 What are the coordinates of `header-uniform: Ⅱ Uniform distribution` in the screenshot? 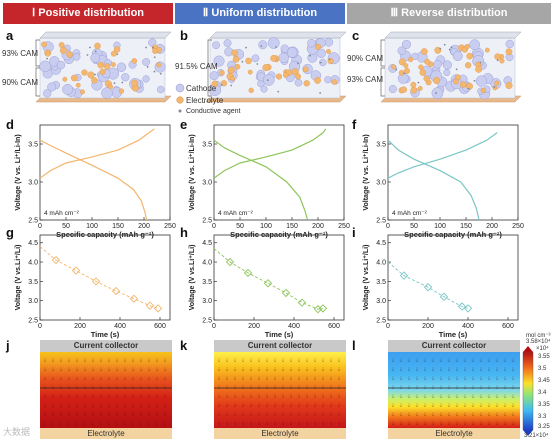 It's located at (260, 13).